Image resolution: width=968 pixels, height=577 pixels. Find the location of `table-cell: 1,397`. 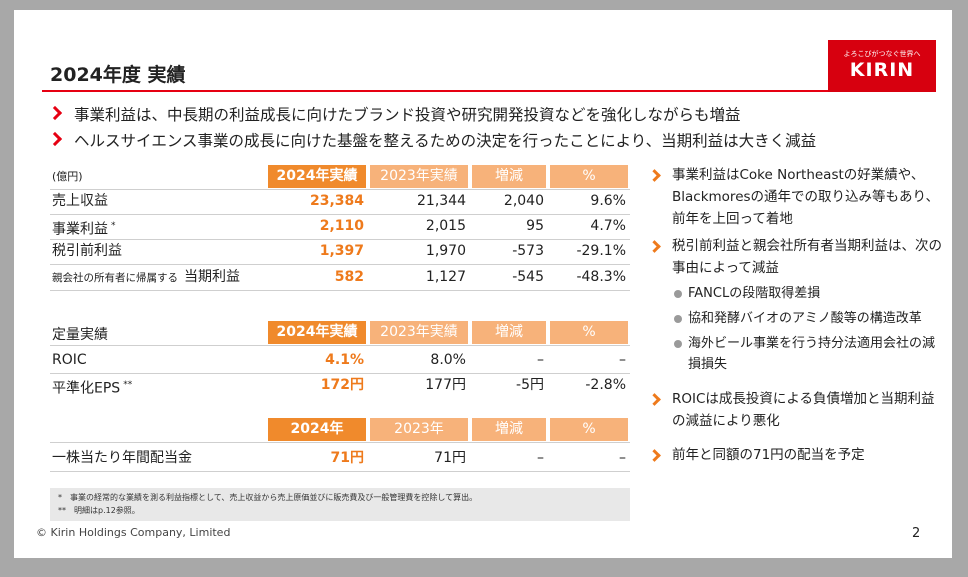

table-cell: 1,397 is located at coordinates (341, 251).